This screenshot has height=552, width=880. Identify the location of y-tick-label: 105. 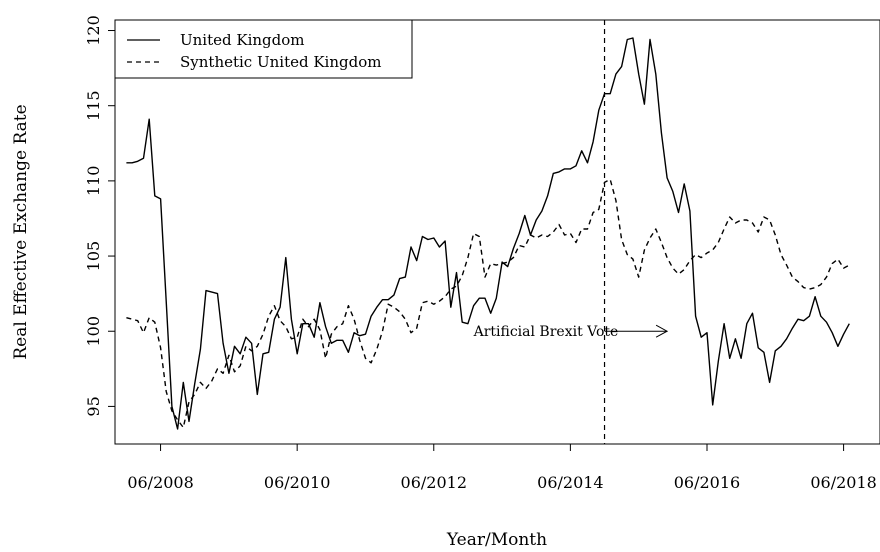
(93, 256).